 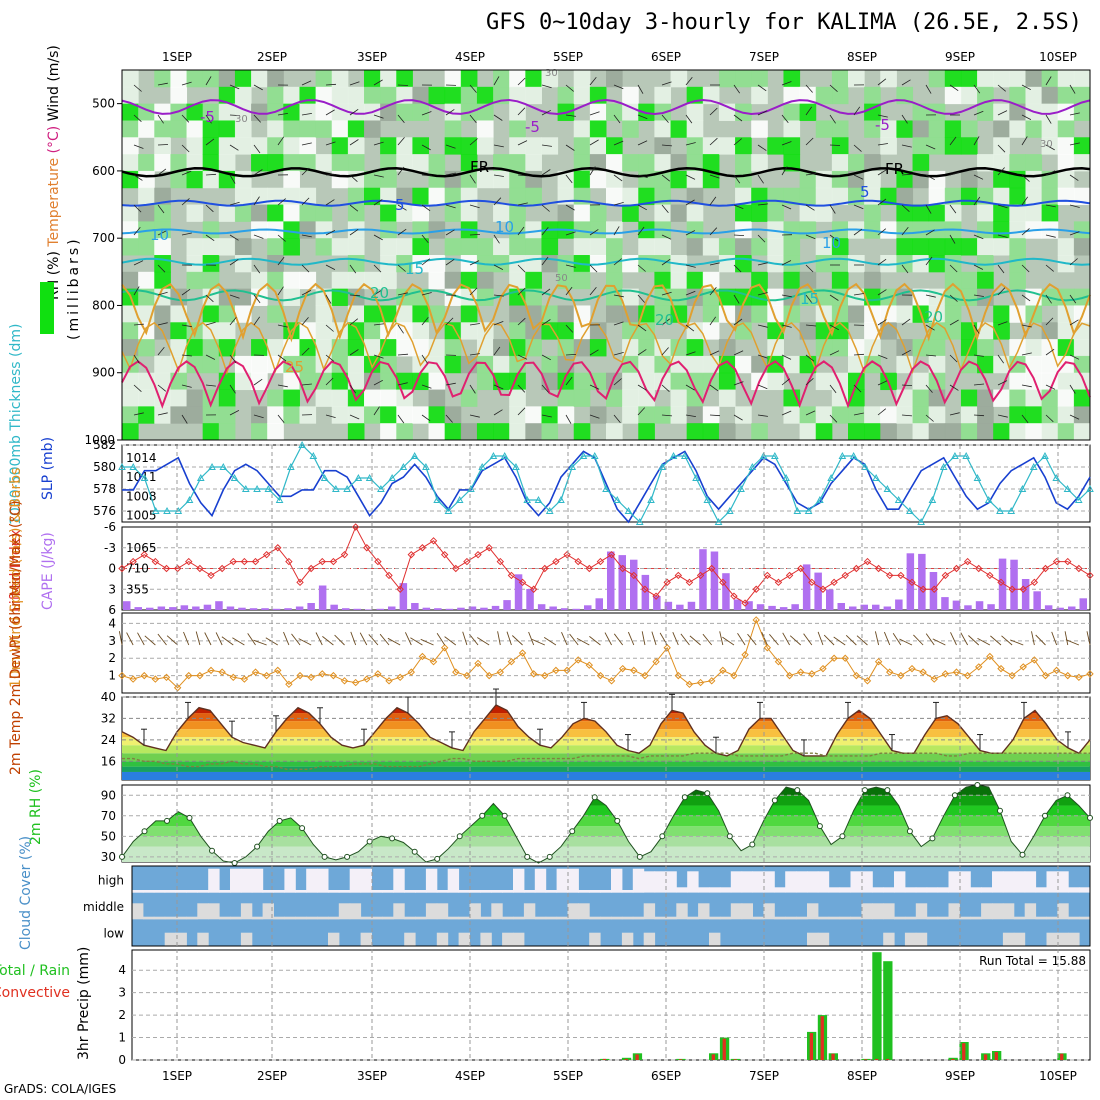 I want to click on y-tick-label-right: 355, so click(x=137, y=589).